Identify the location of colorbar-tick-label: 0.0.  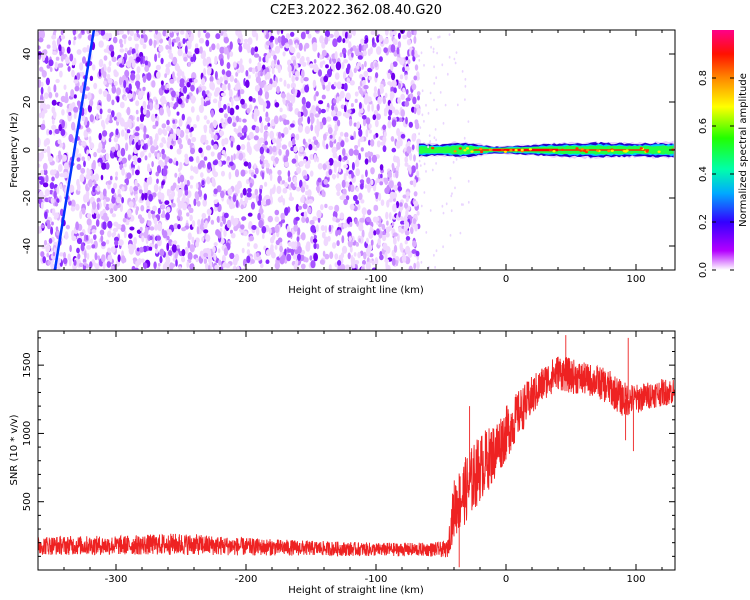
(703, 270).